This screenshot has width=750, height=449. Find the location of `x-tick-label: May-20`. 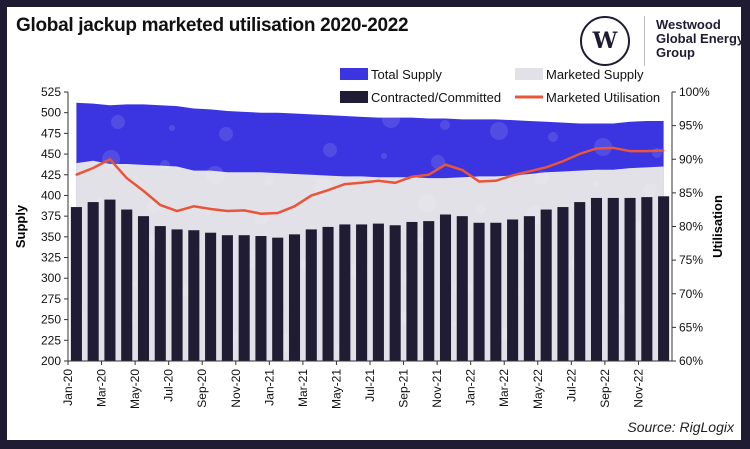

x-tick-label: May-20 is located at coordinates (135, 389).